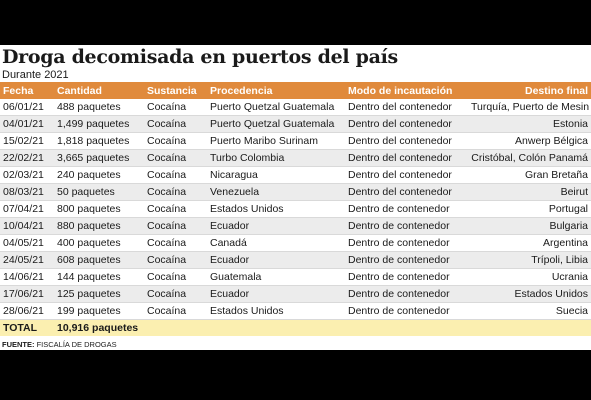 The width and height of the screenshot is (591, 400). What do you see at coordinates (99, 175) in the screenshot?
I see `cell-cantidad: 240 paquetes` at bounding box center [99, 175].